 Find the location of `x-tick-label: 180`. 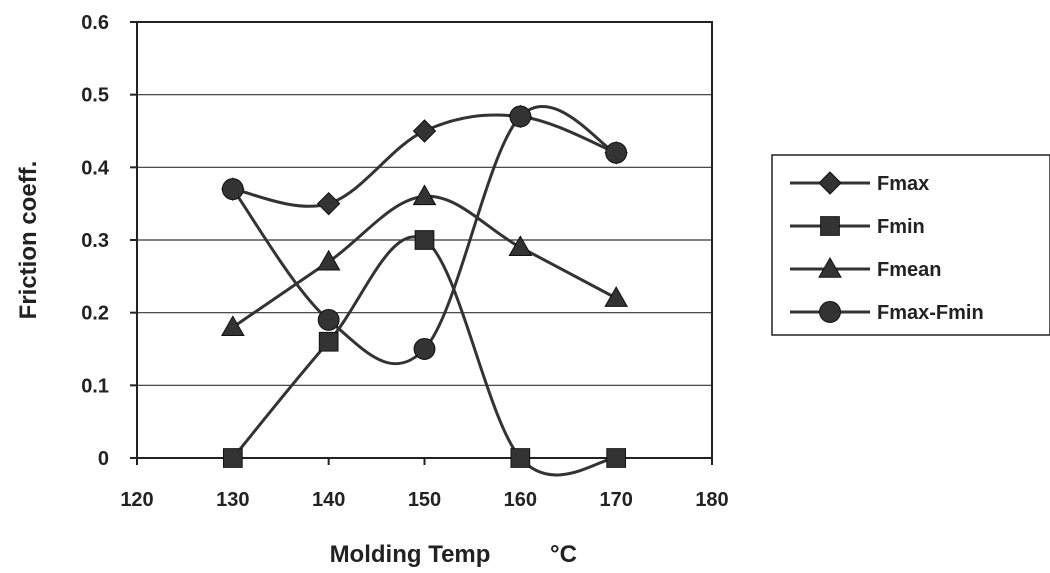

x-tick-label: 180 is located at coordinates (711, 500).